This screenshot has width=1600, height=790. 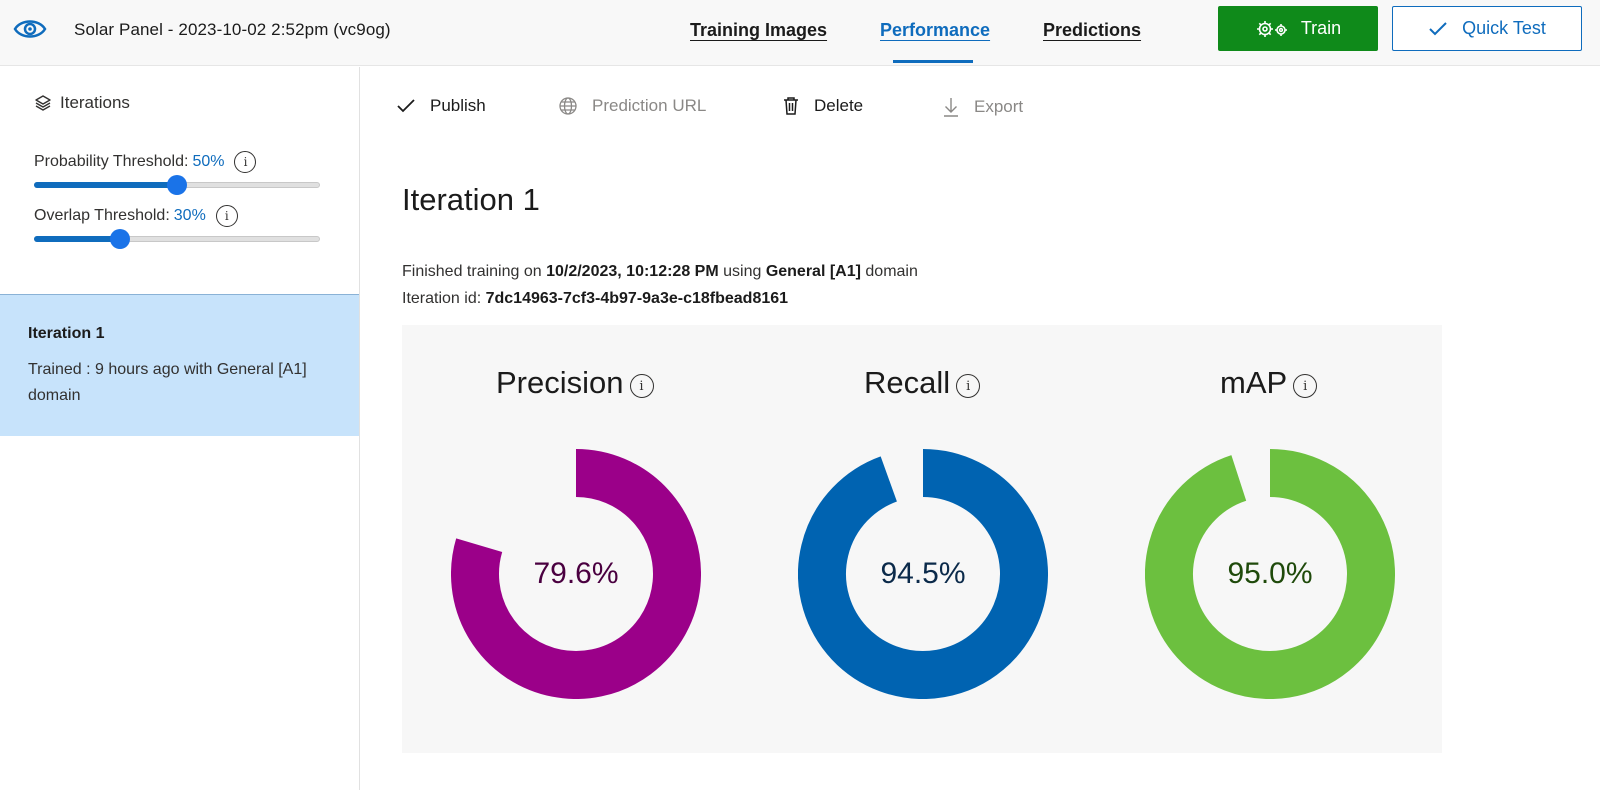 I want to click on quick-test-button-label: Quick Test, so click(x=1504, y=28).